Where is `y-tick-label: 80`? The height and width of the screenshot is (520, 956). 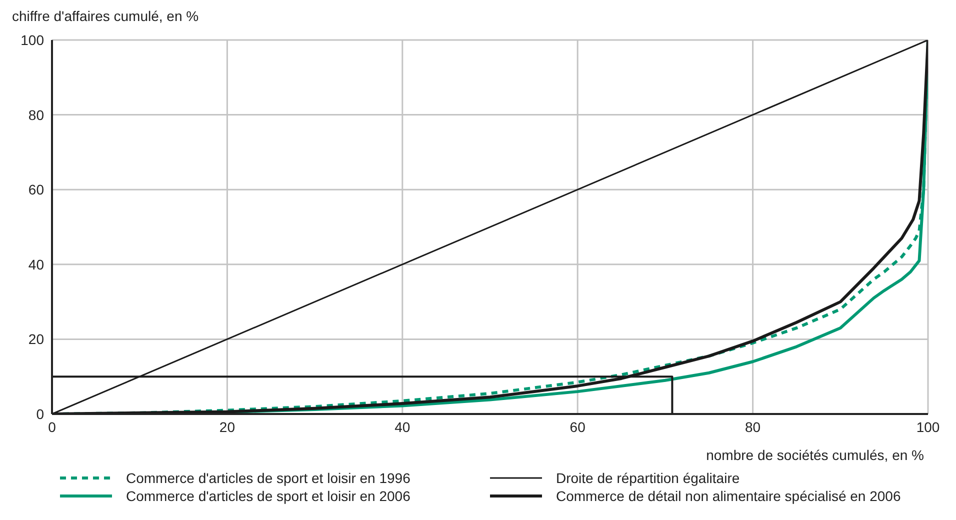 y-tick-label: 80 is located at coordinates (36, 114).